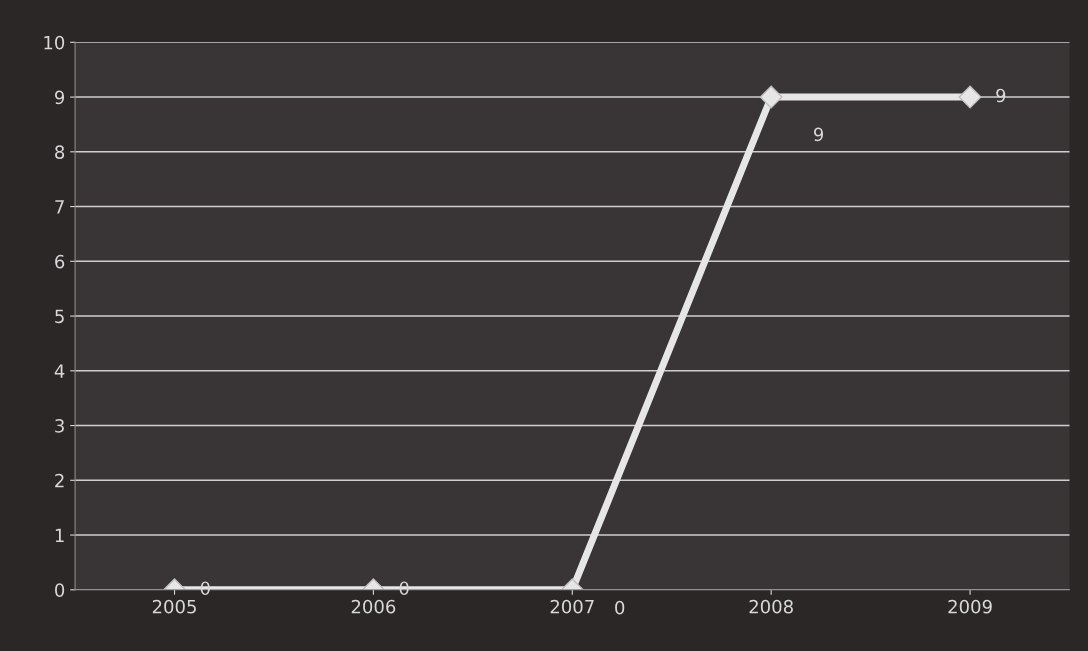 The image size is (1088, 651). Describe the element at coordinates (59, 371) in the screenshot. I see `y-tick-label: 4` at that location.